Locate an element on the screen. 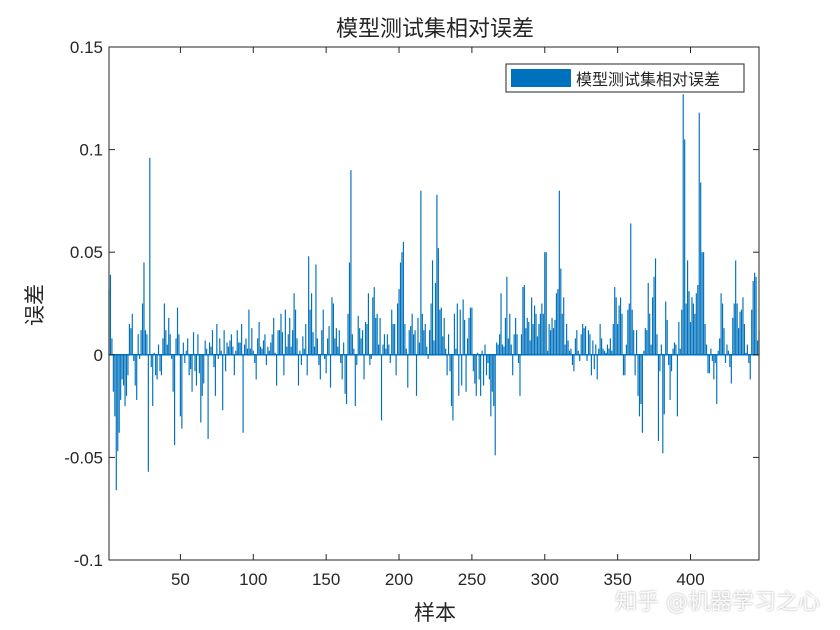 The image size is (840, 630). x-axis-label: 样本 is located at coordinates (435, 613).